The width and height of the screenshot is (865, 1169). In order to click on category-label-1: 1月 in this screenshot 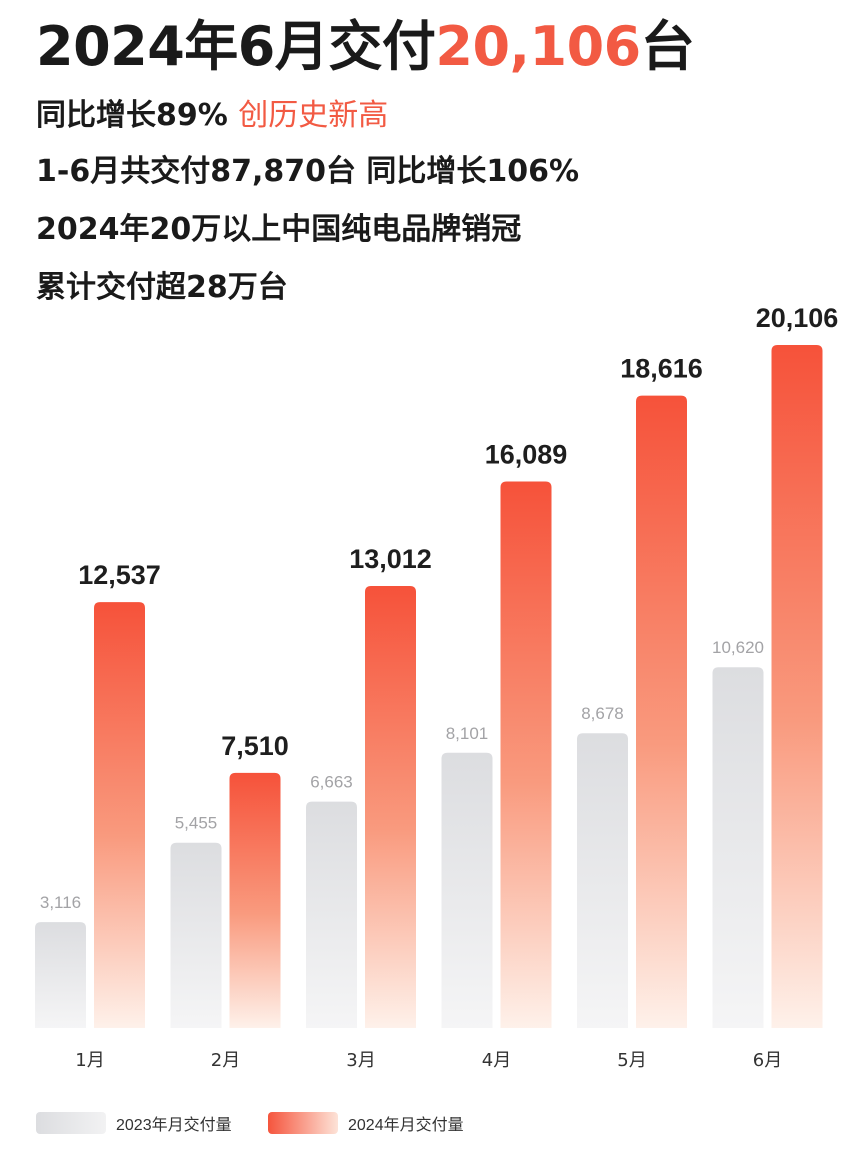, I will do `click(89, 1060)`.